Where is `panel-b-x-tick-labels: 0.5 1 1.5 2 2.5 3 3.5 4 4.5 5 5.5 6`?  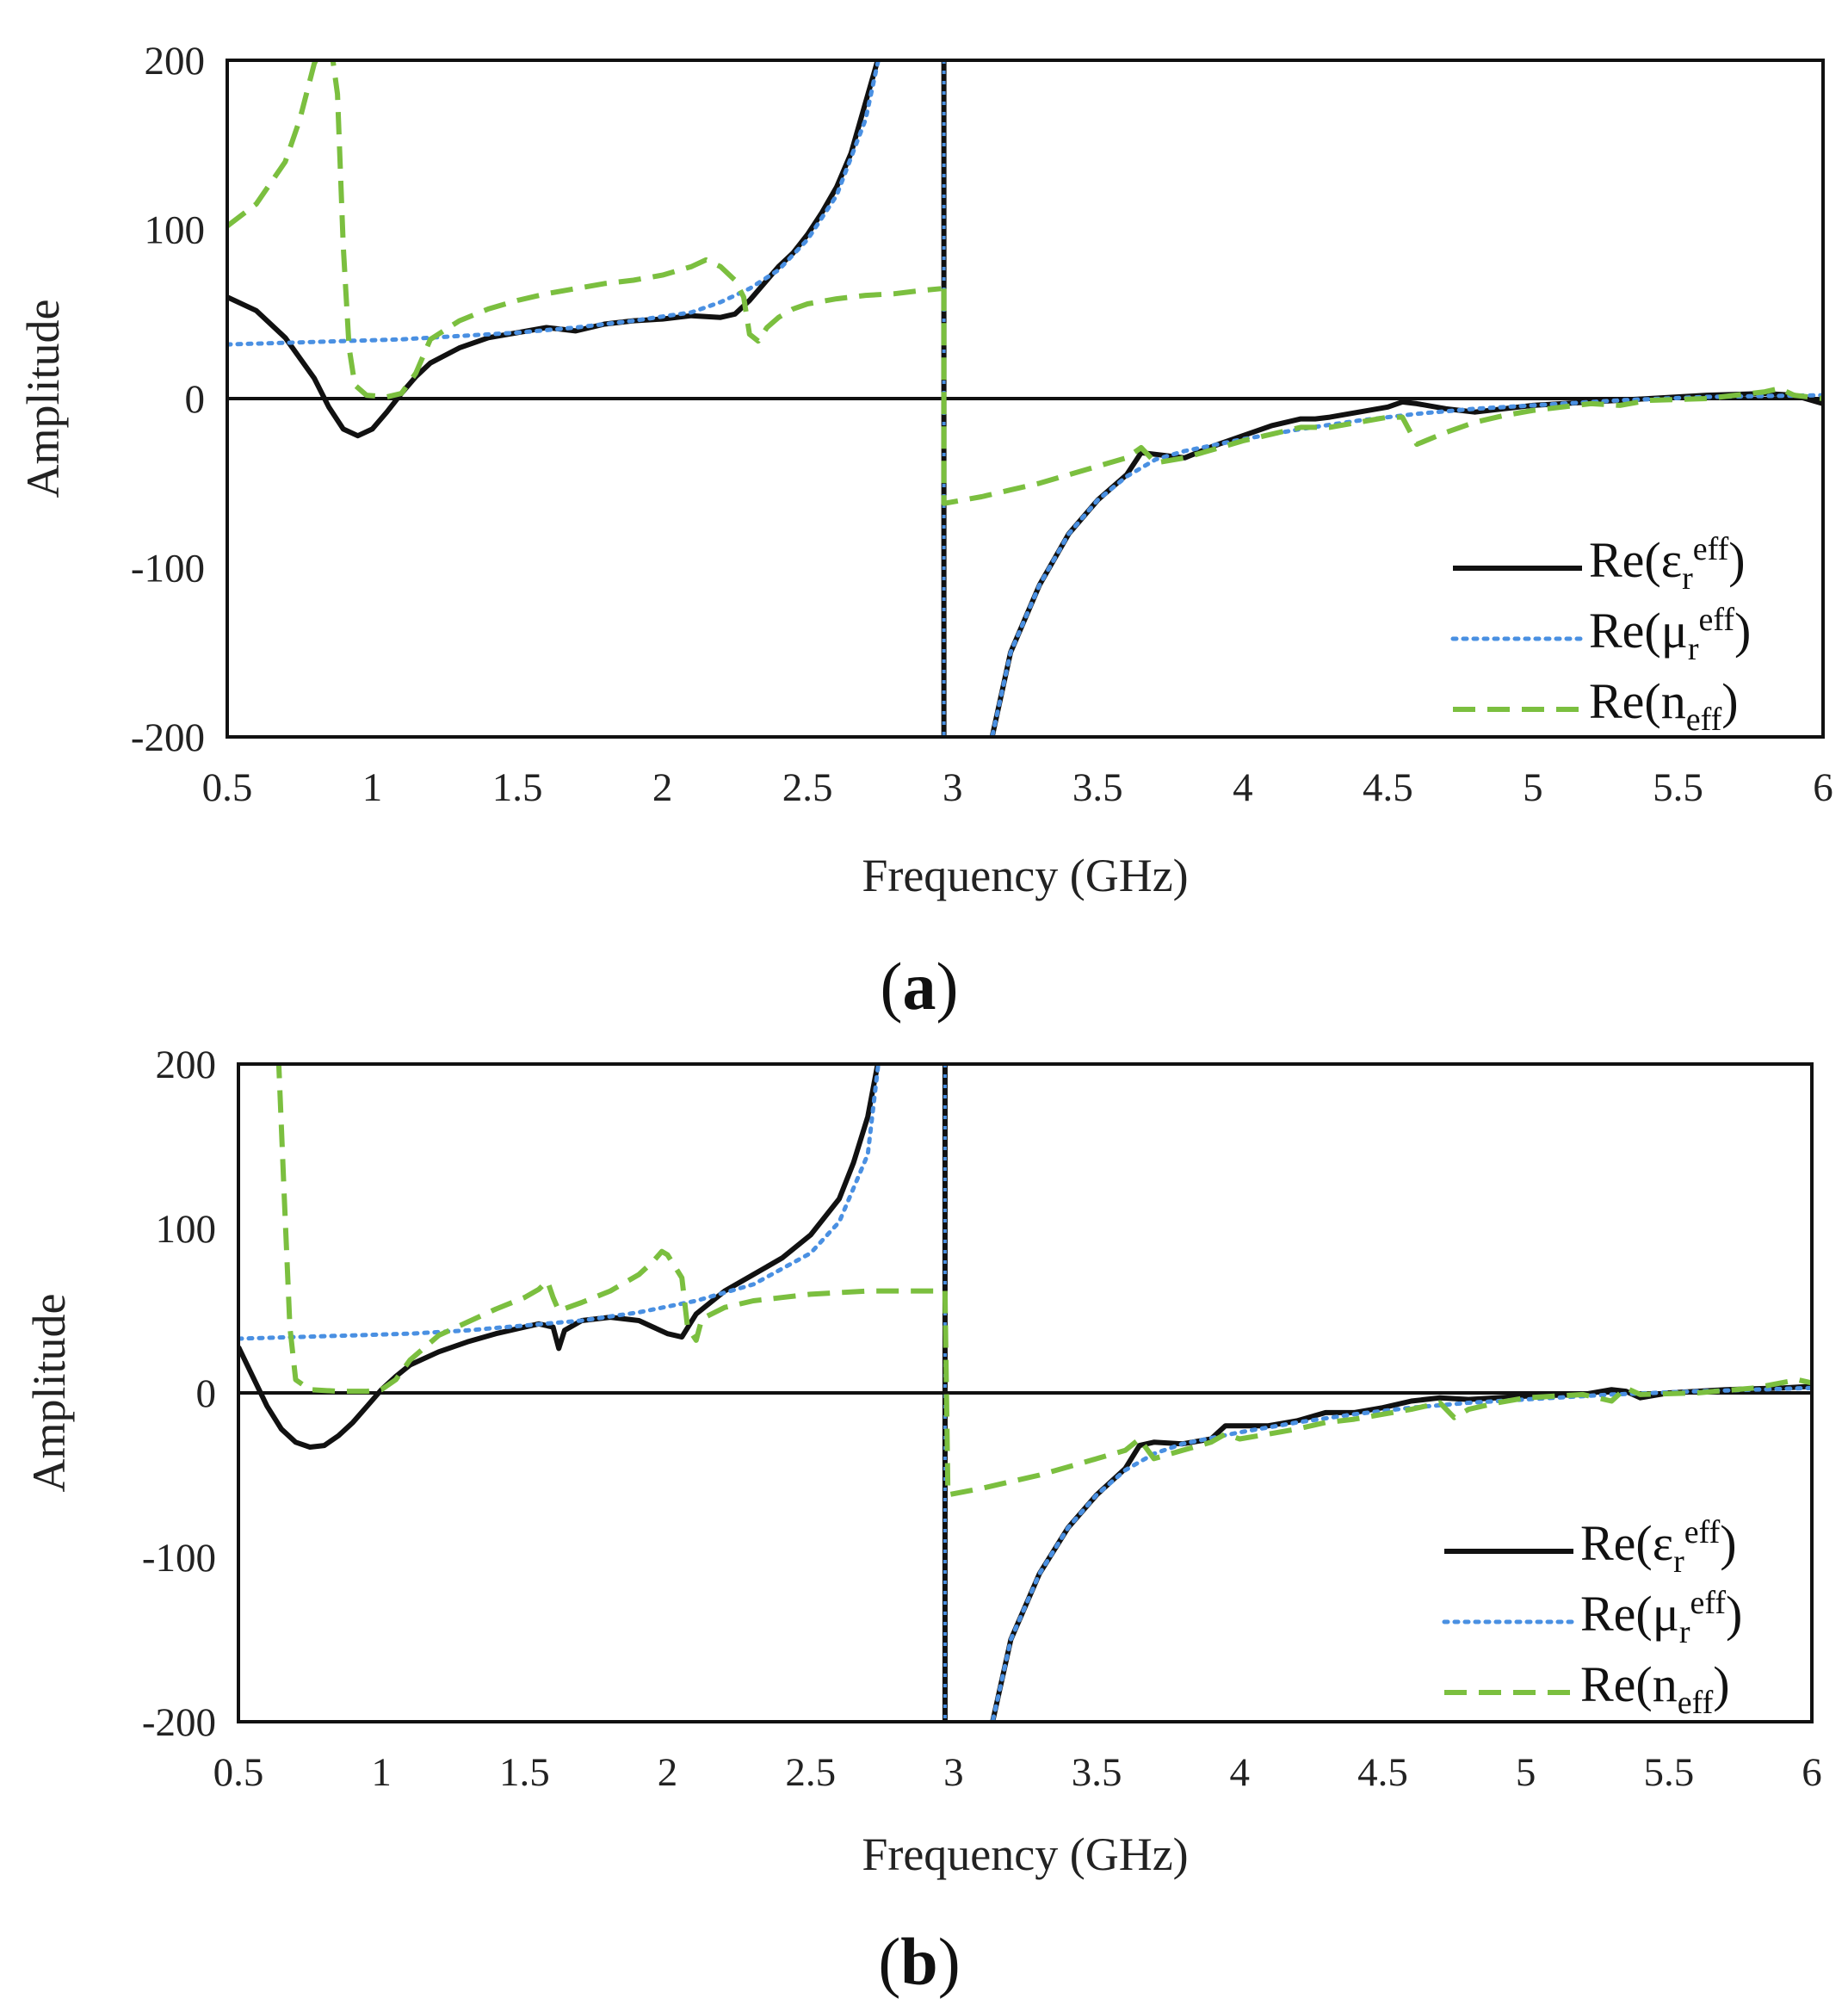
panel-b-x-tick-labels: 0.5 1 1.5 2 2.5 3 3.5 4 4.5 5 5.5 6 is located at coordinates (1017, 1772).